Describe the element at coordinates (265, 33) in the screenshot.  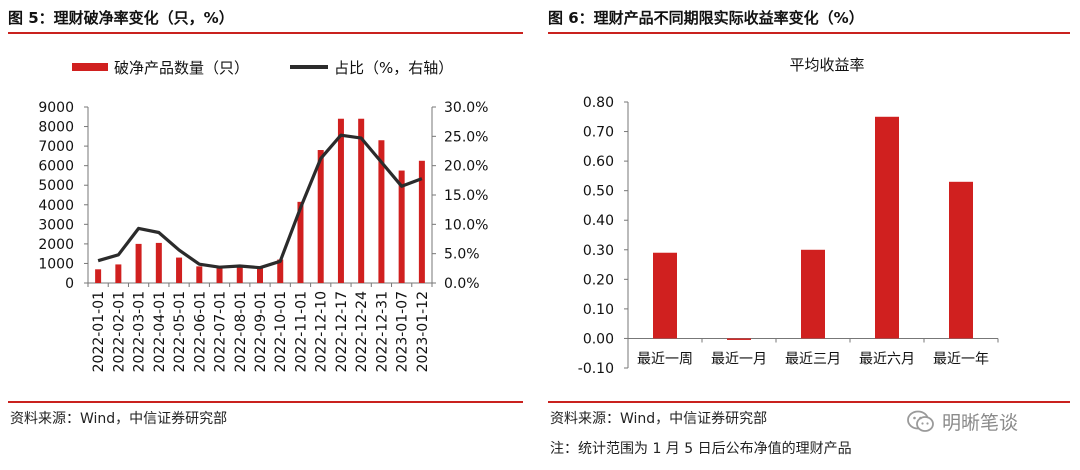
I see `left-title-rule` at that location.